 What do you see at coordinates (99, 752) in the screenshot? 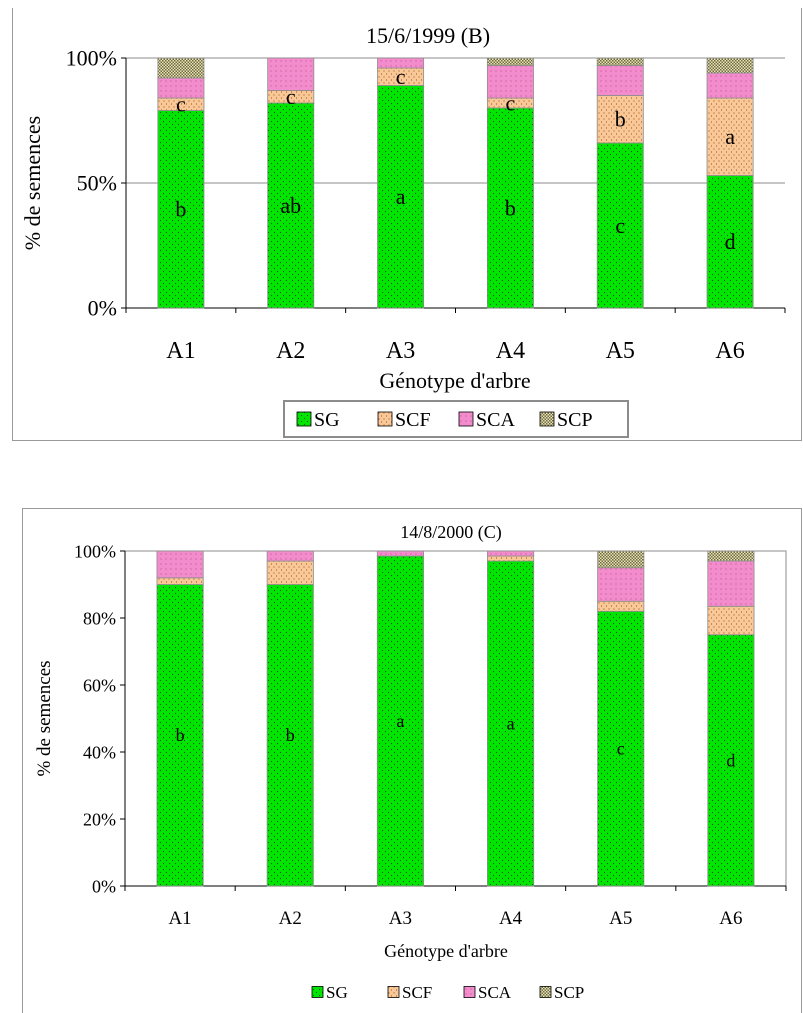
I see `y-tick-label: 40%` at bounding box center [99, 752].